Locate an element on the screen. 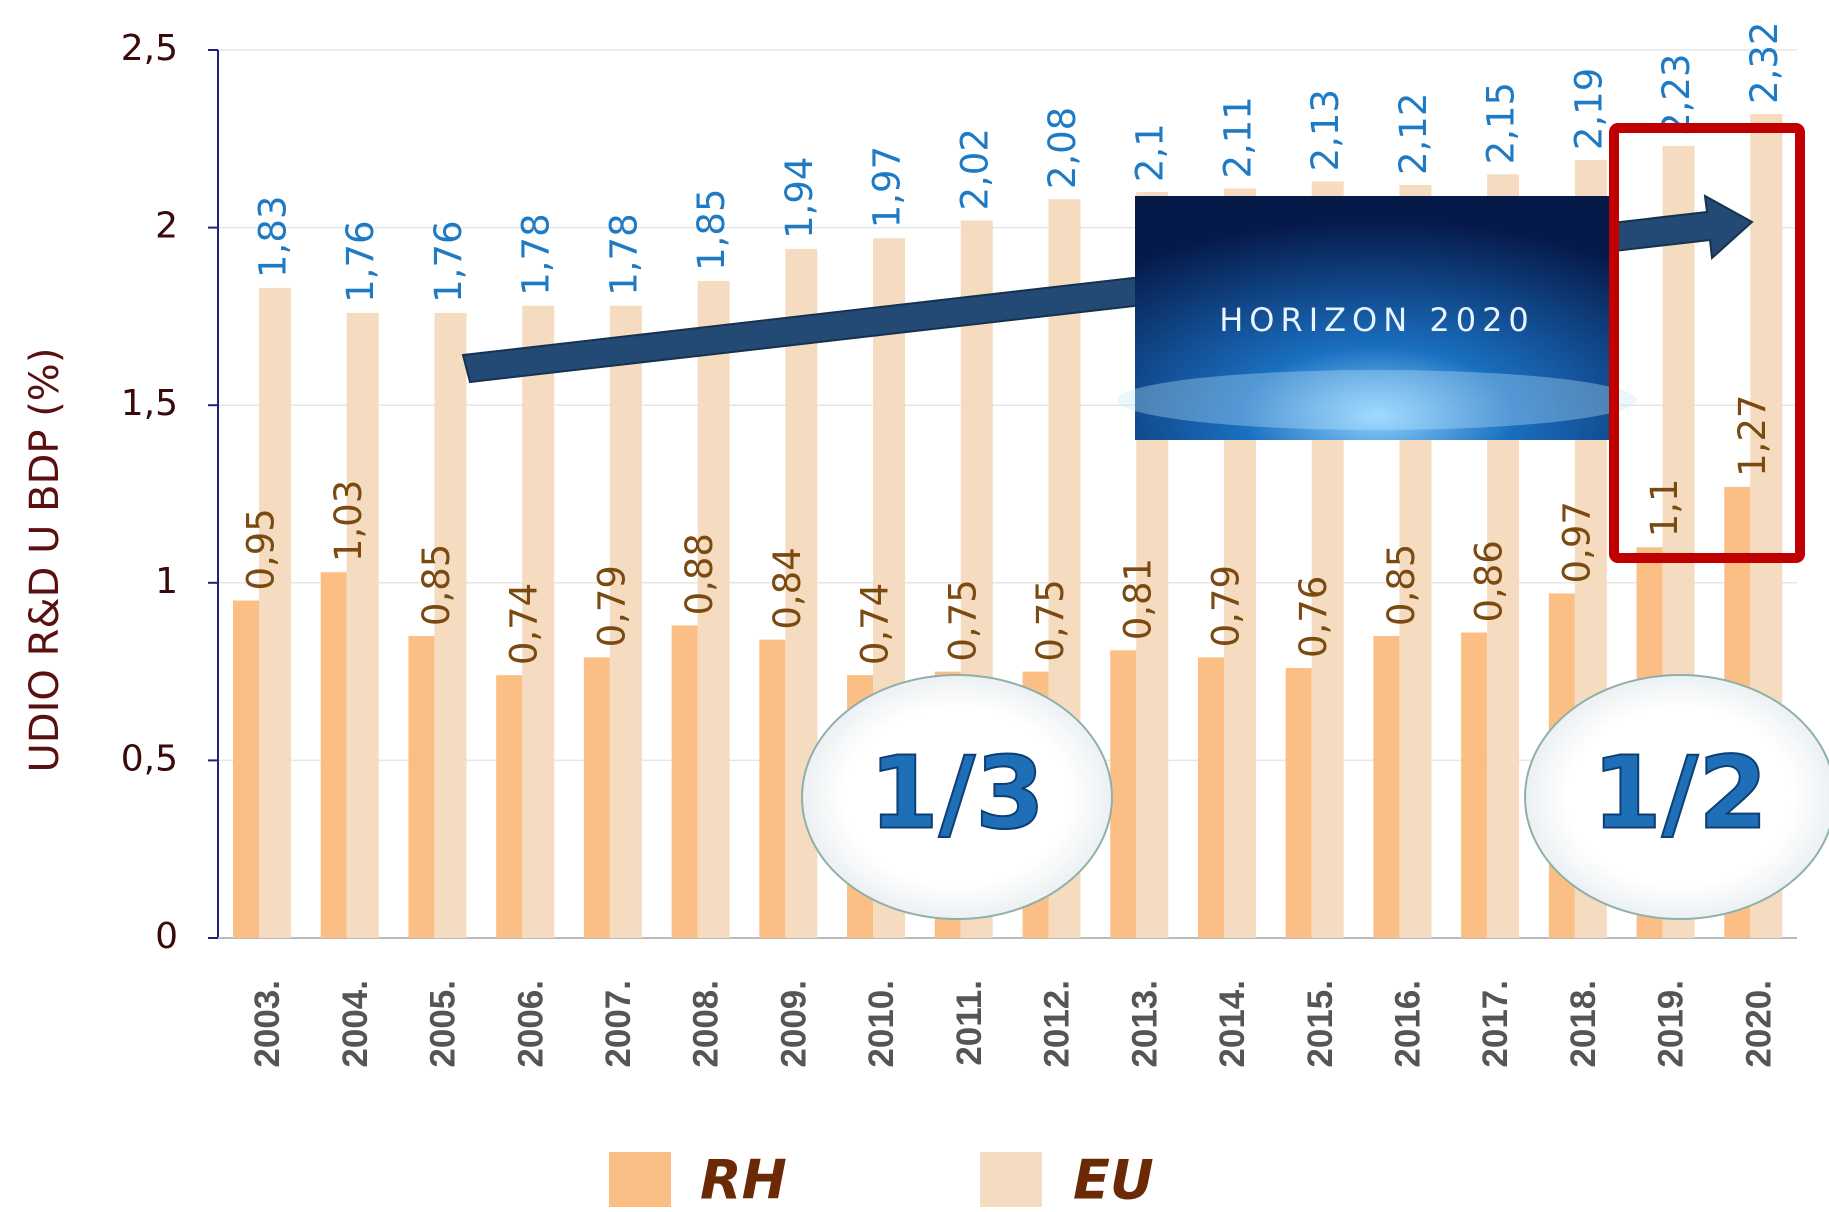 The width and height of the screenshot is (1829, 1212). x-tick-label: 2017. is located at coordinates (1495, 1024).